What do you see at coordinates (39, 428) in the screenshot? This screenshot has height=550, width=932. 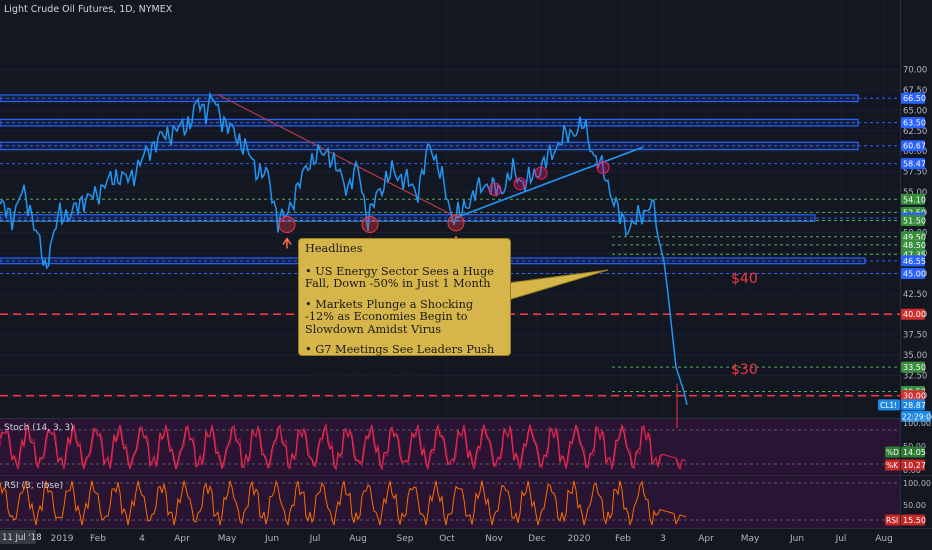 I see `stoch-label: Stoch (14, 3, 3)` at bounding box center [39, 428].